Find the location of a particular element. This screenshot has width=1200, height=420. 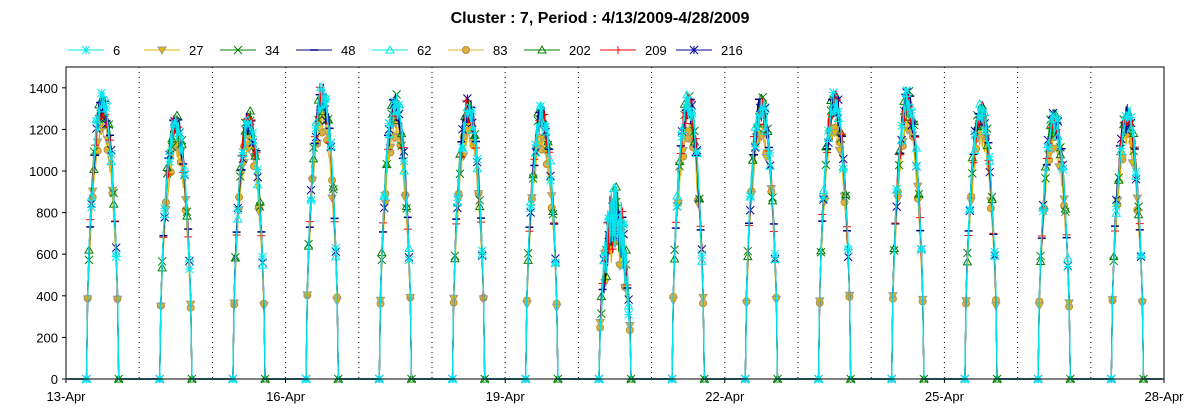

x-tick-label: 13-Apr is located at coordinates (66, 396).